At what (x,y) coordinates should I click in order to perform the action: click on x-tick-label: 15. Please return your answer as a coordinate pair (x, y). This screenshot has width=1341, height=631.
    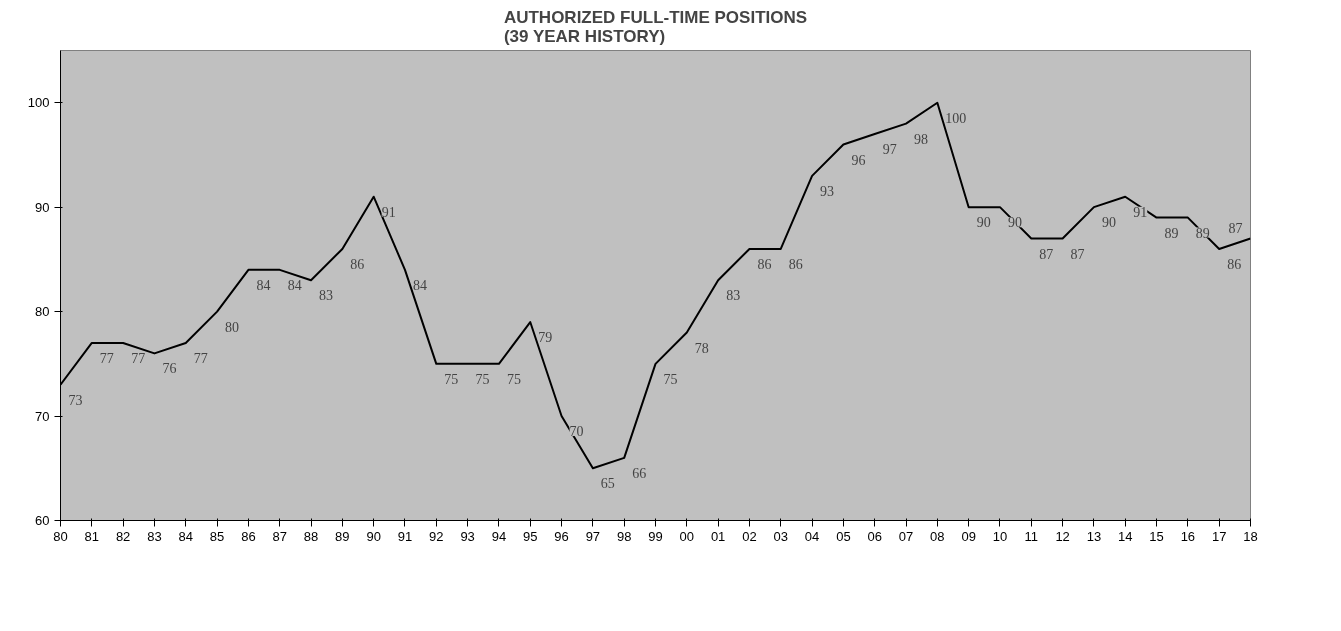
    Looking at the image, I should click on (1156, 536).